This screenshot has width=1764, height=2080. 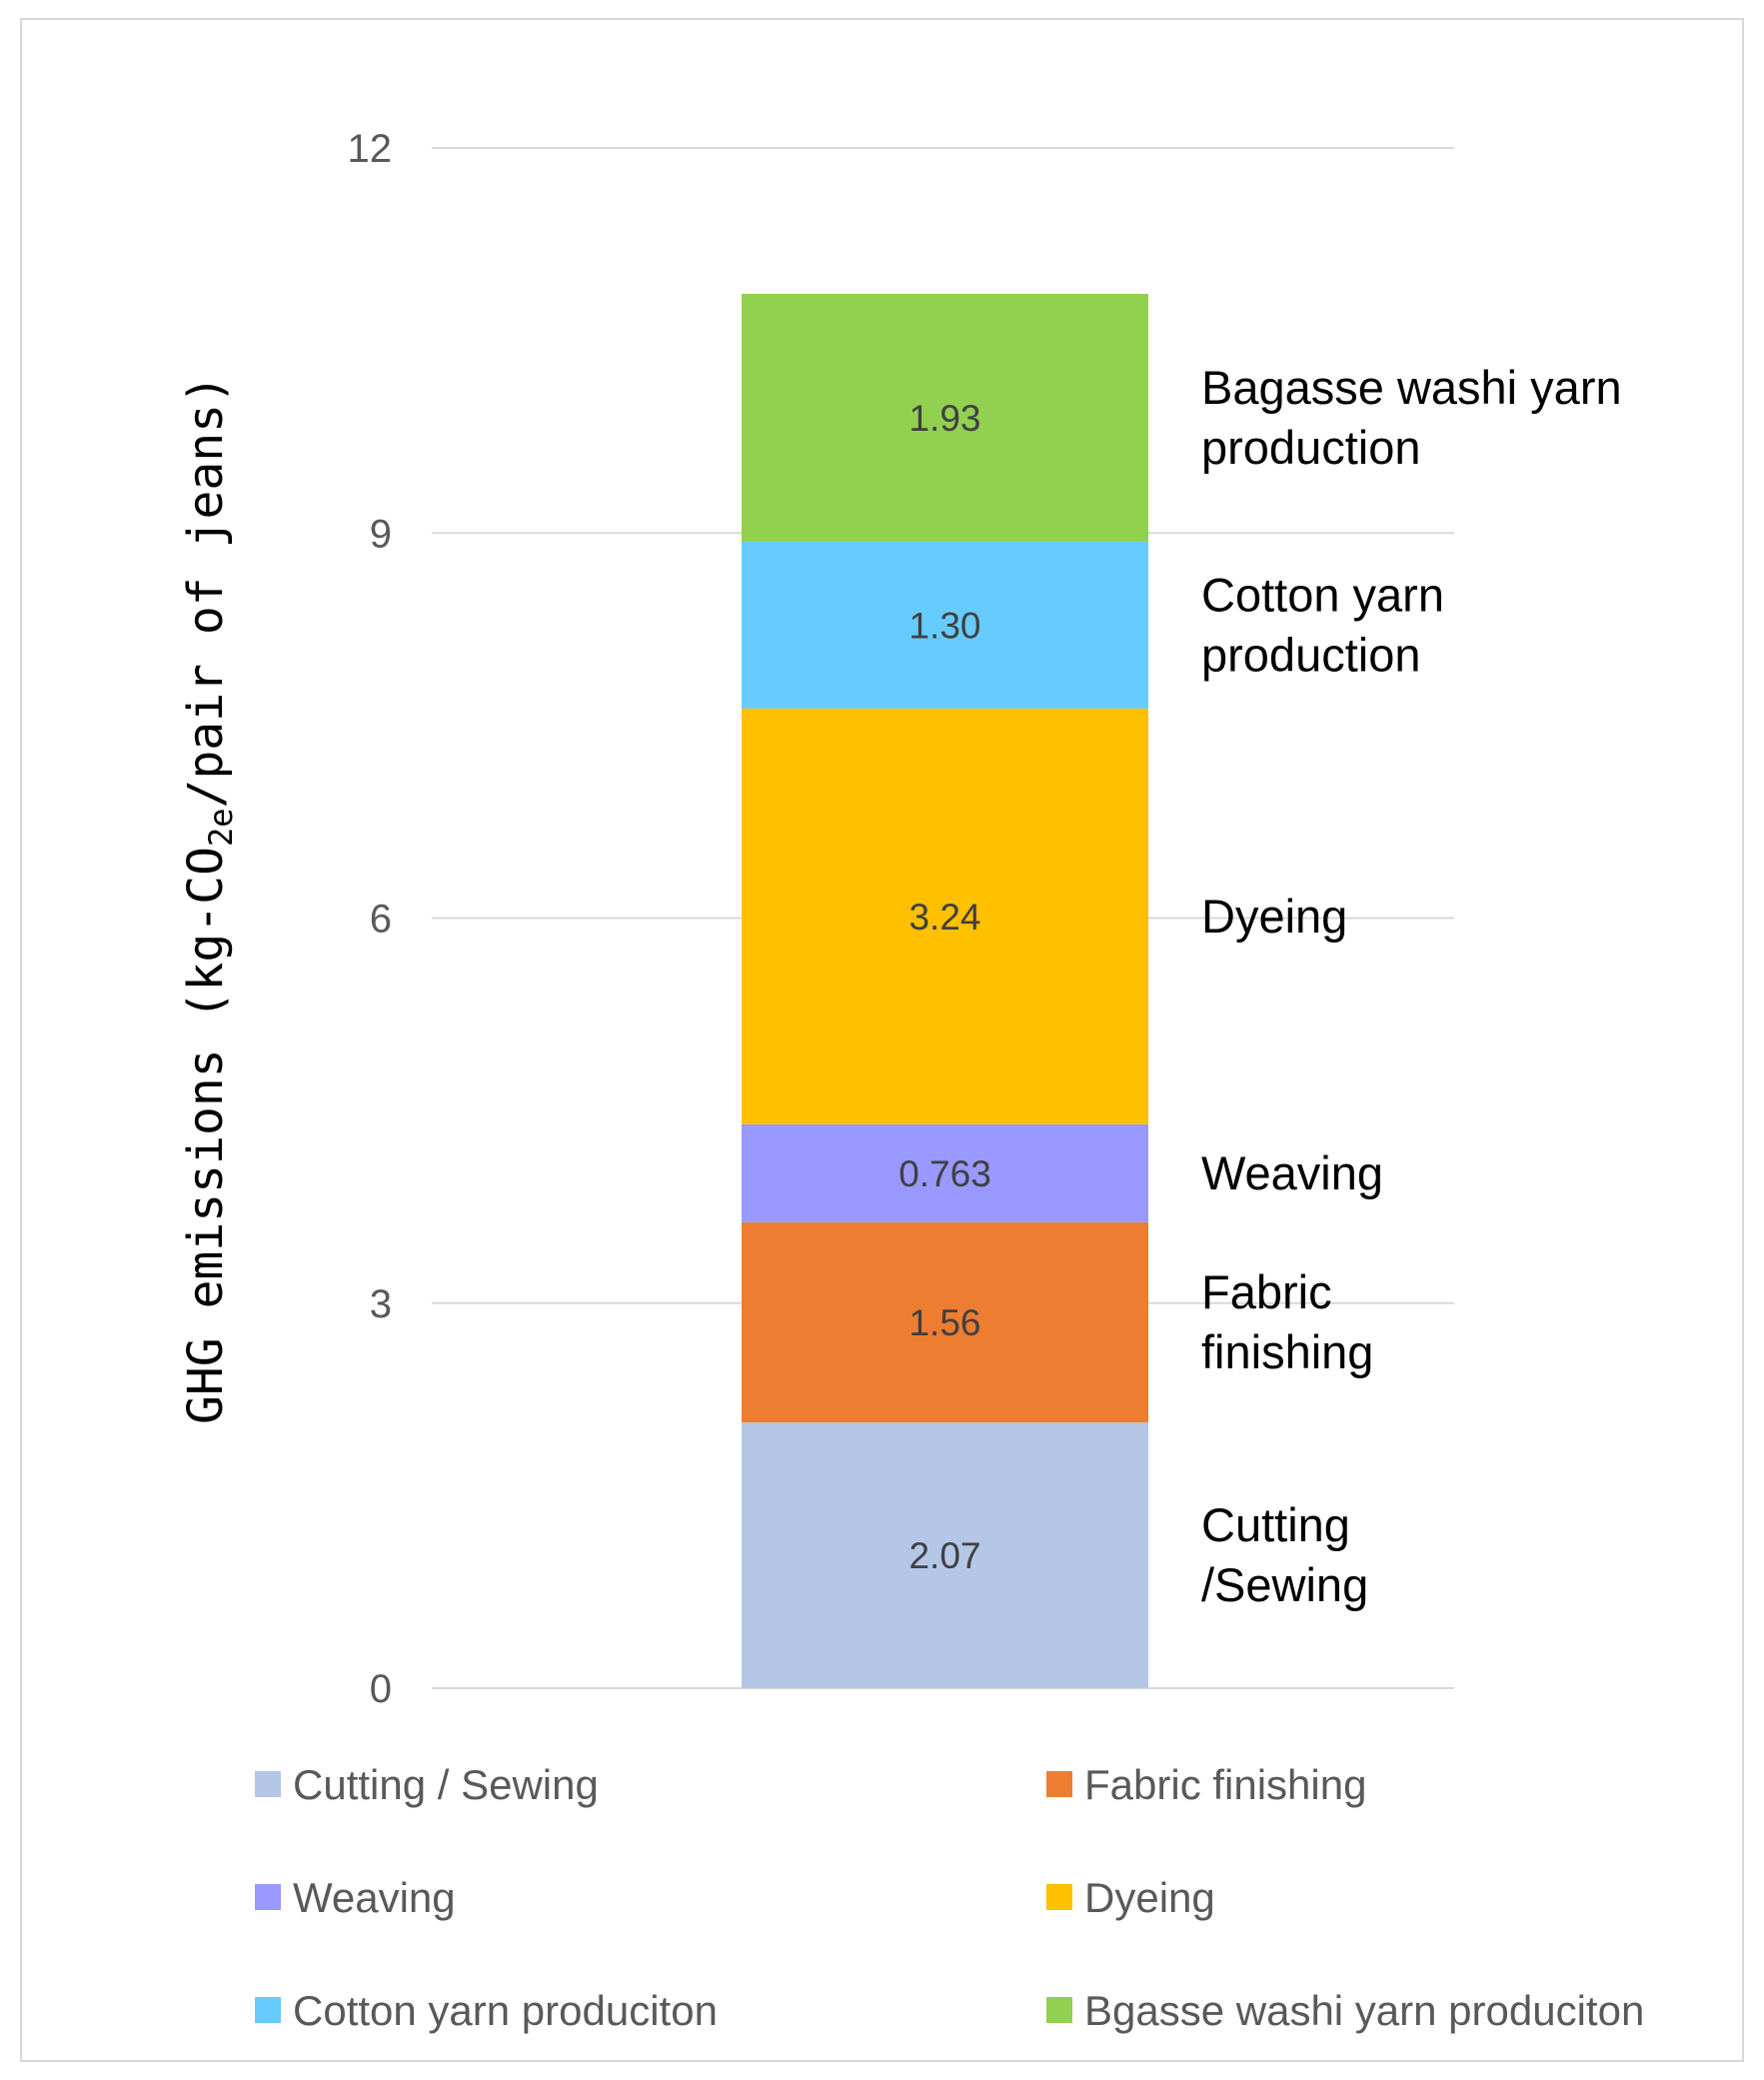 What do you see at coordinates (945, 987) in the screenshot?
I see `data-labels: 2.07 1.56 0.763 3.24 1.30 1.93` at bounding box center [945, 987].